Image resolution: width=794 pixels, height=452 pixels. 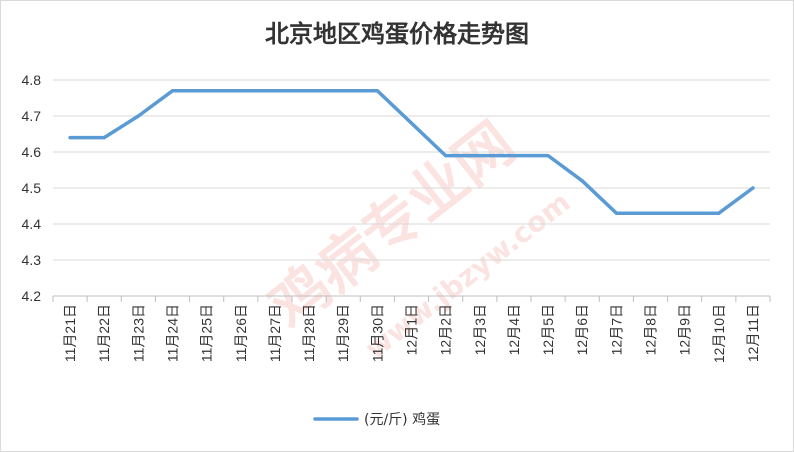 What do you see at coordinates (32, 152) in the screenshot?
I see `y-tick-label: 4.6` at bounding box center [32, 152].